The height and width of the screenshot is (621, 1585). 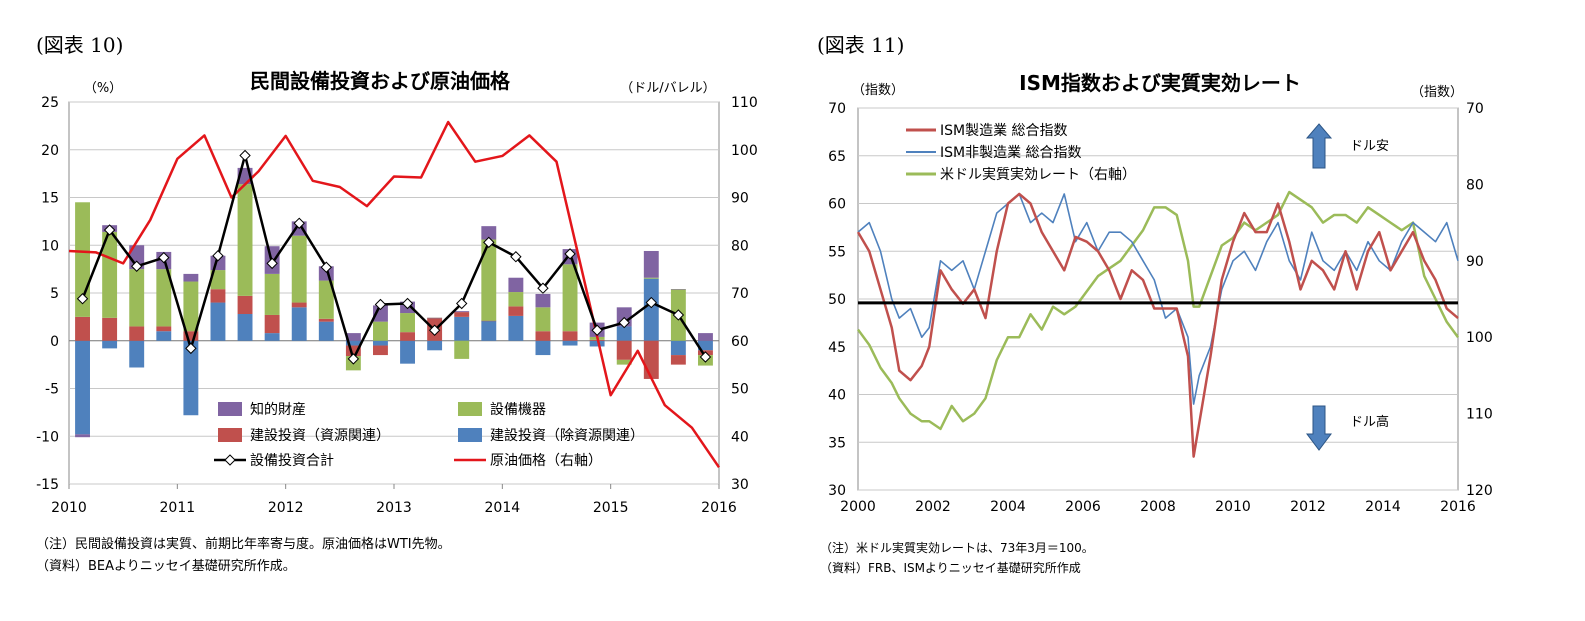 I want to click on legend-label-struct-ex: 建設投資（除資源関連）, so click(x=567, y=436).